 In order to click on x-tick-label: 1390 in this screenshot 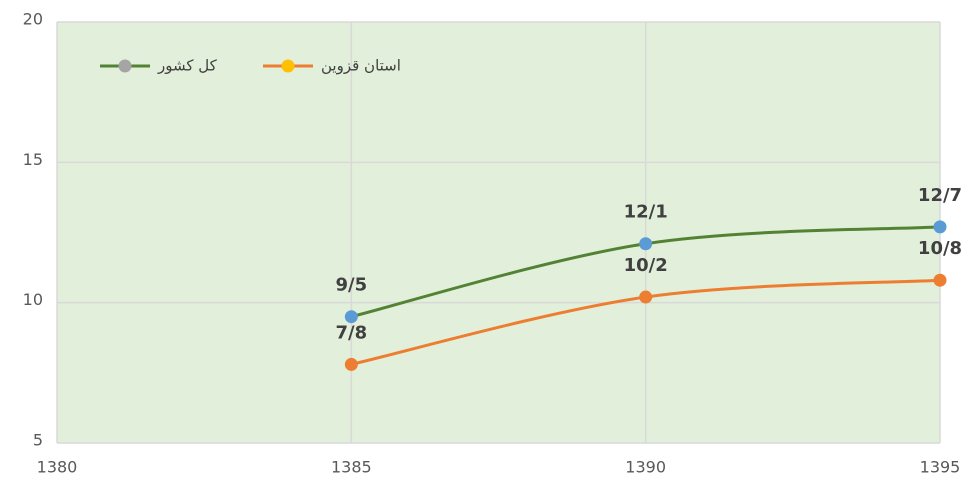, I will do `click(645, 467)`.